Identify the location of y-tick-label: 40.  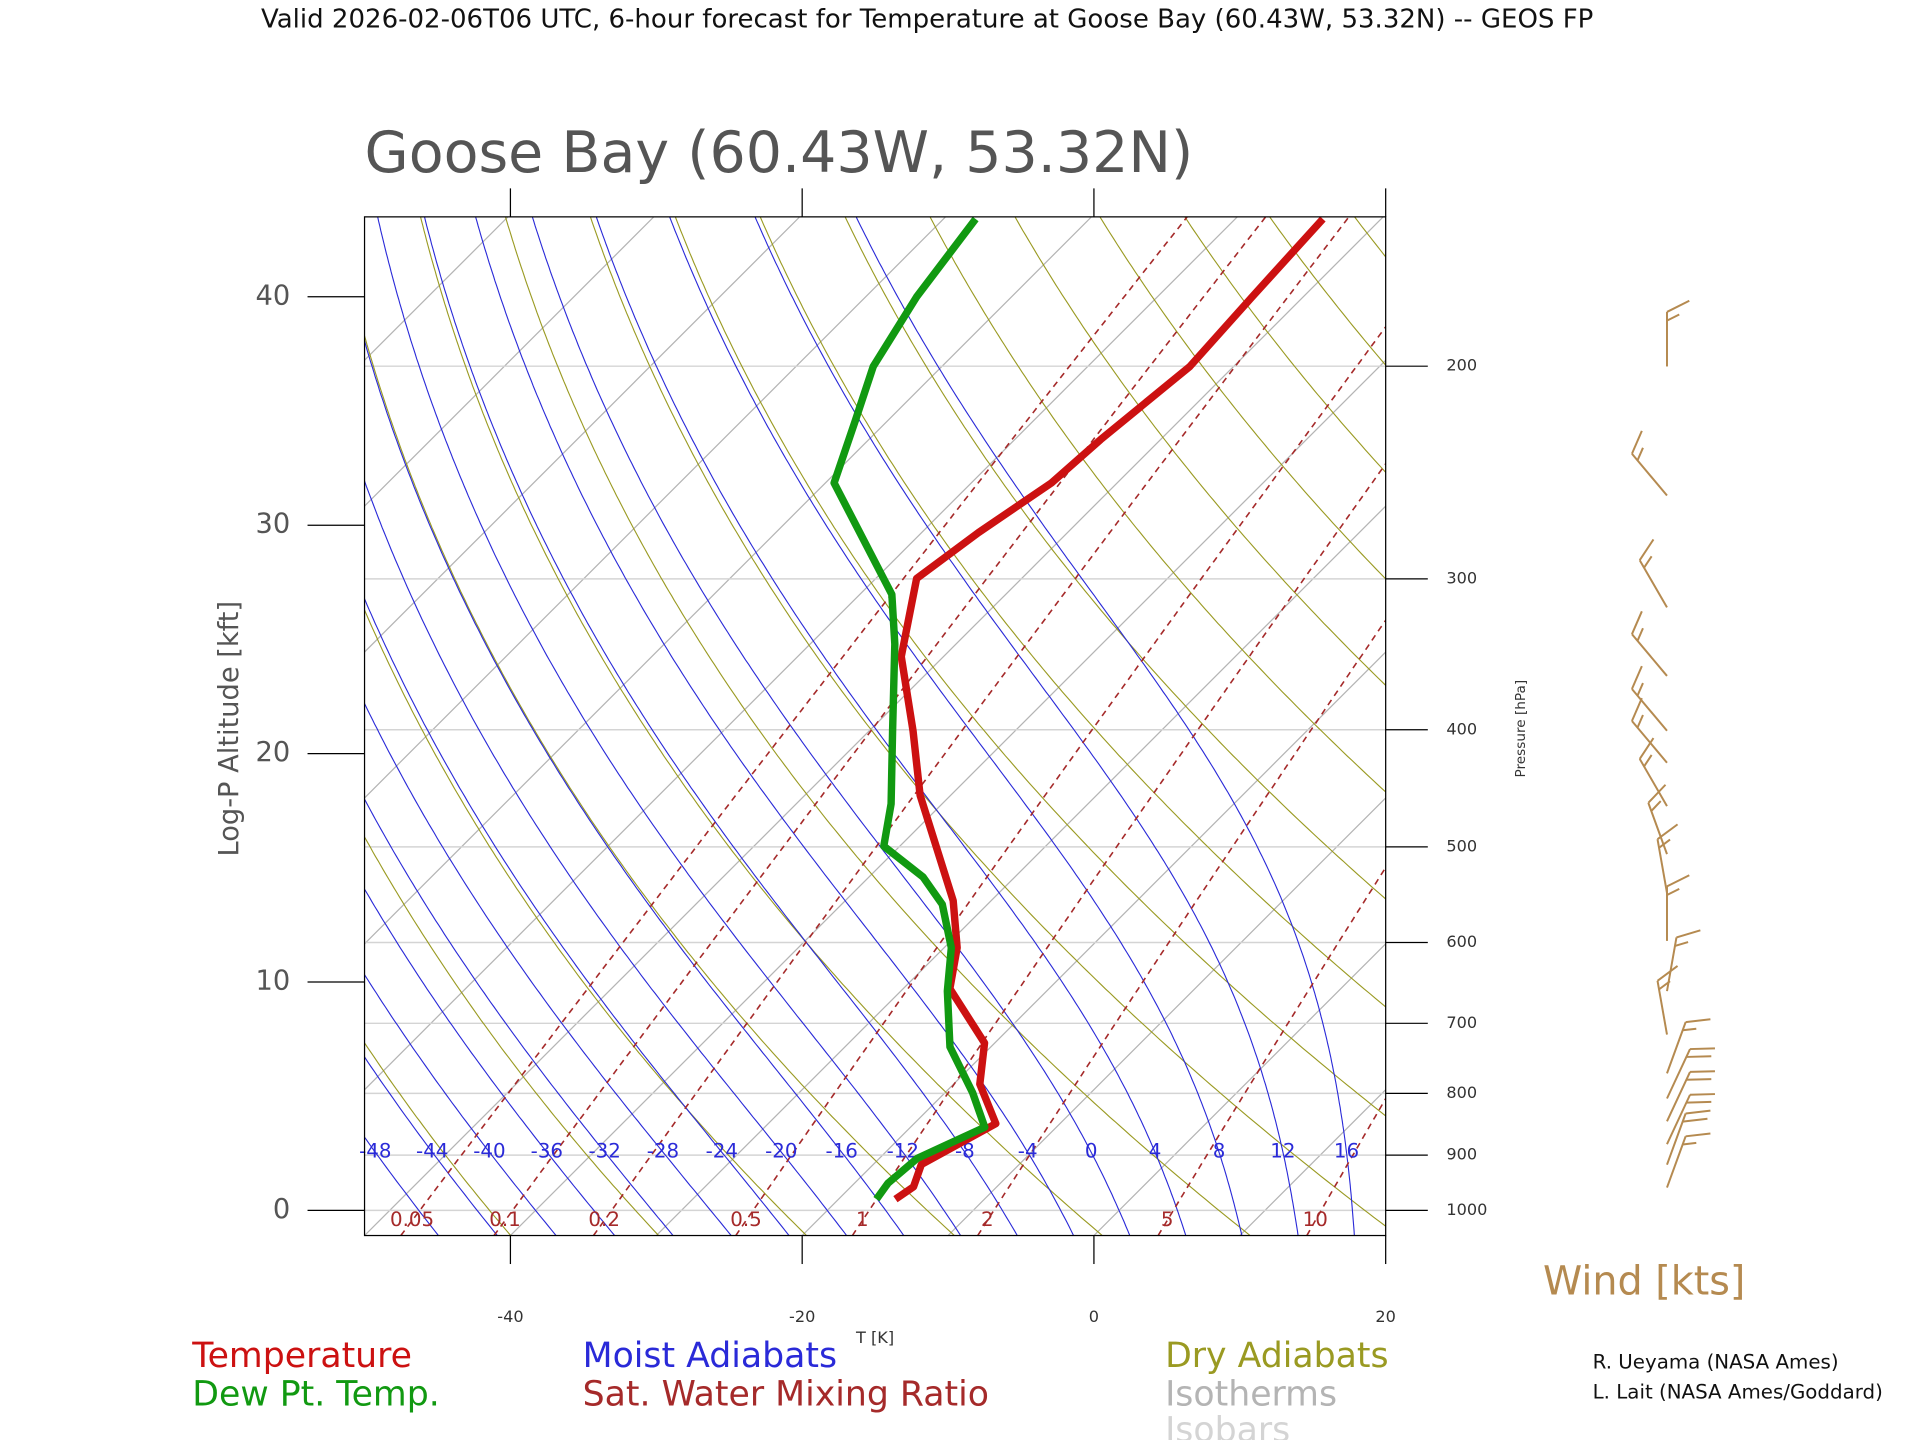
(273, 295).